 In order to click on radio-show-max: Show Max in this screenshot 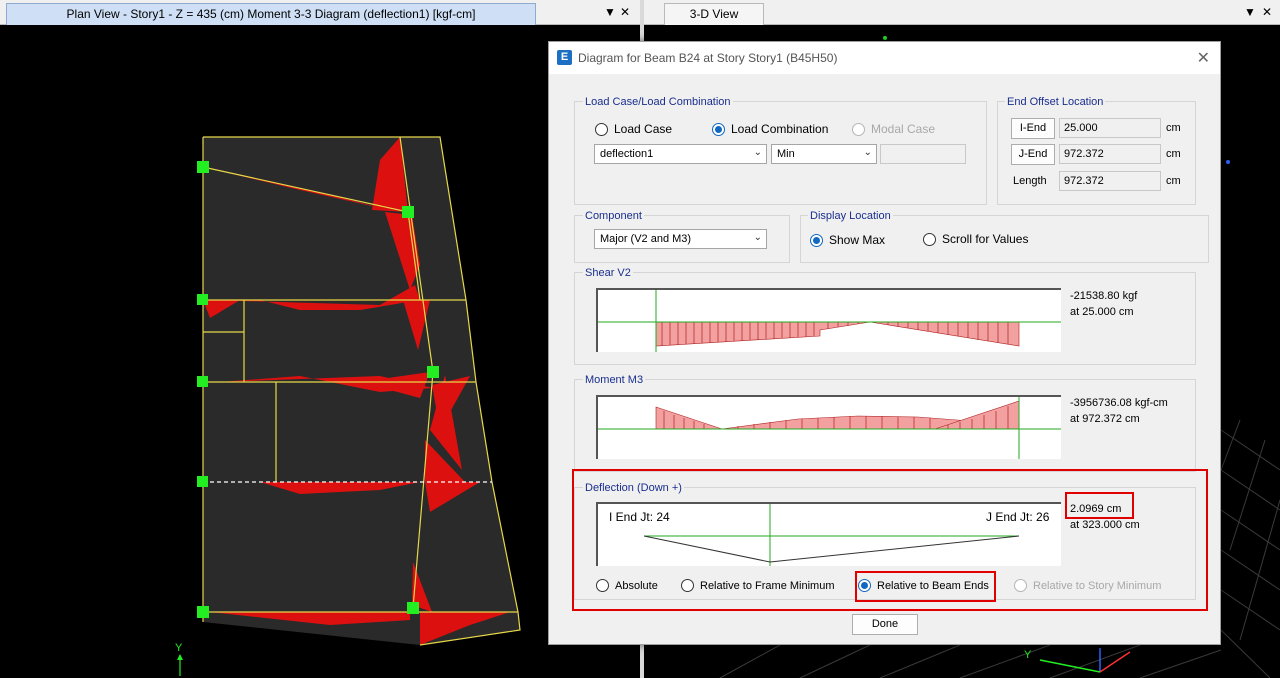, I will do `click(847, 240)`.